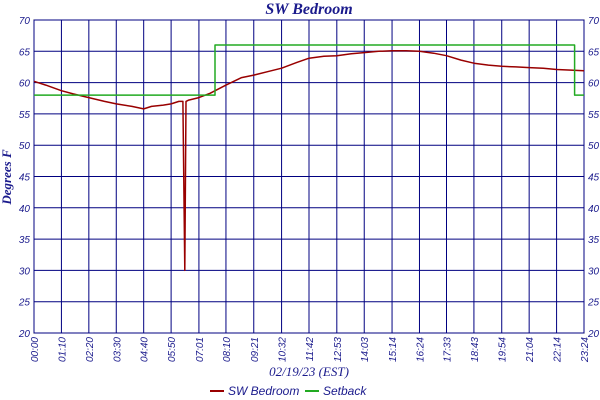 The width and height of the screenshot is (600, 400). I want to click on y-tick-label-right: 60, so click(594, 84).